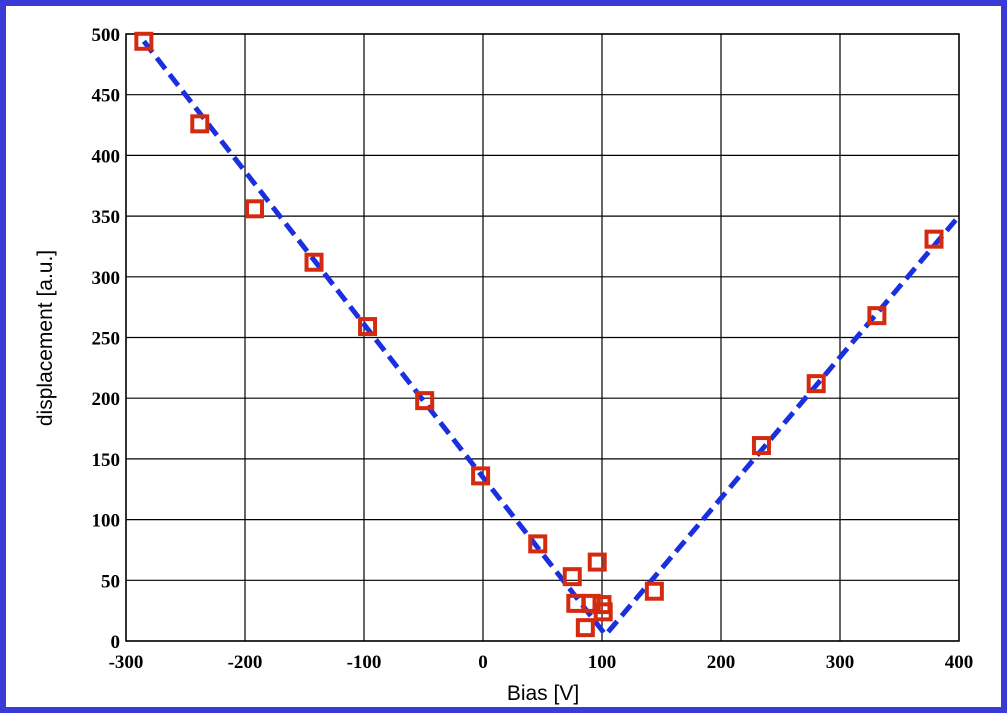 This screenshot has width=1007, height=713. I want to click on x-axis-title: Bias [V], so click(543, 693).